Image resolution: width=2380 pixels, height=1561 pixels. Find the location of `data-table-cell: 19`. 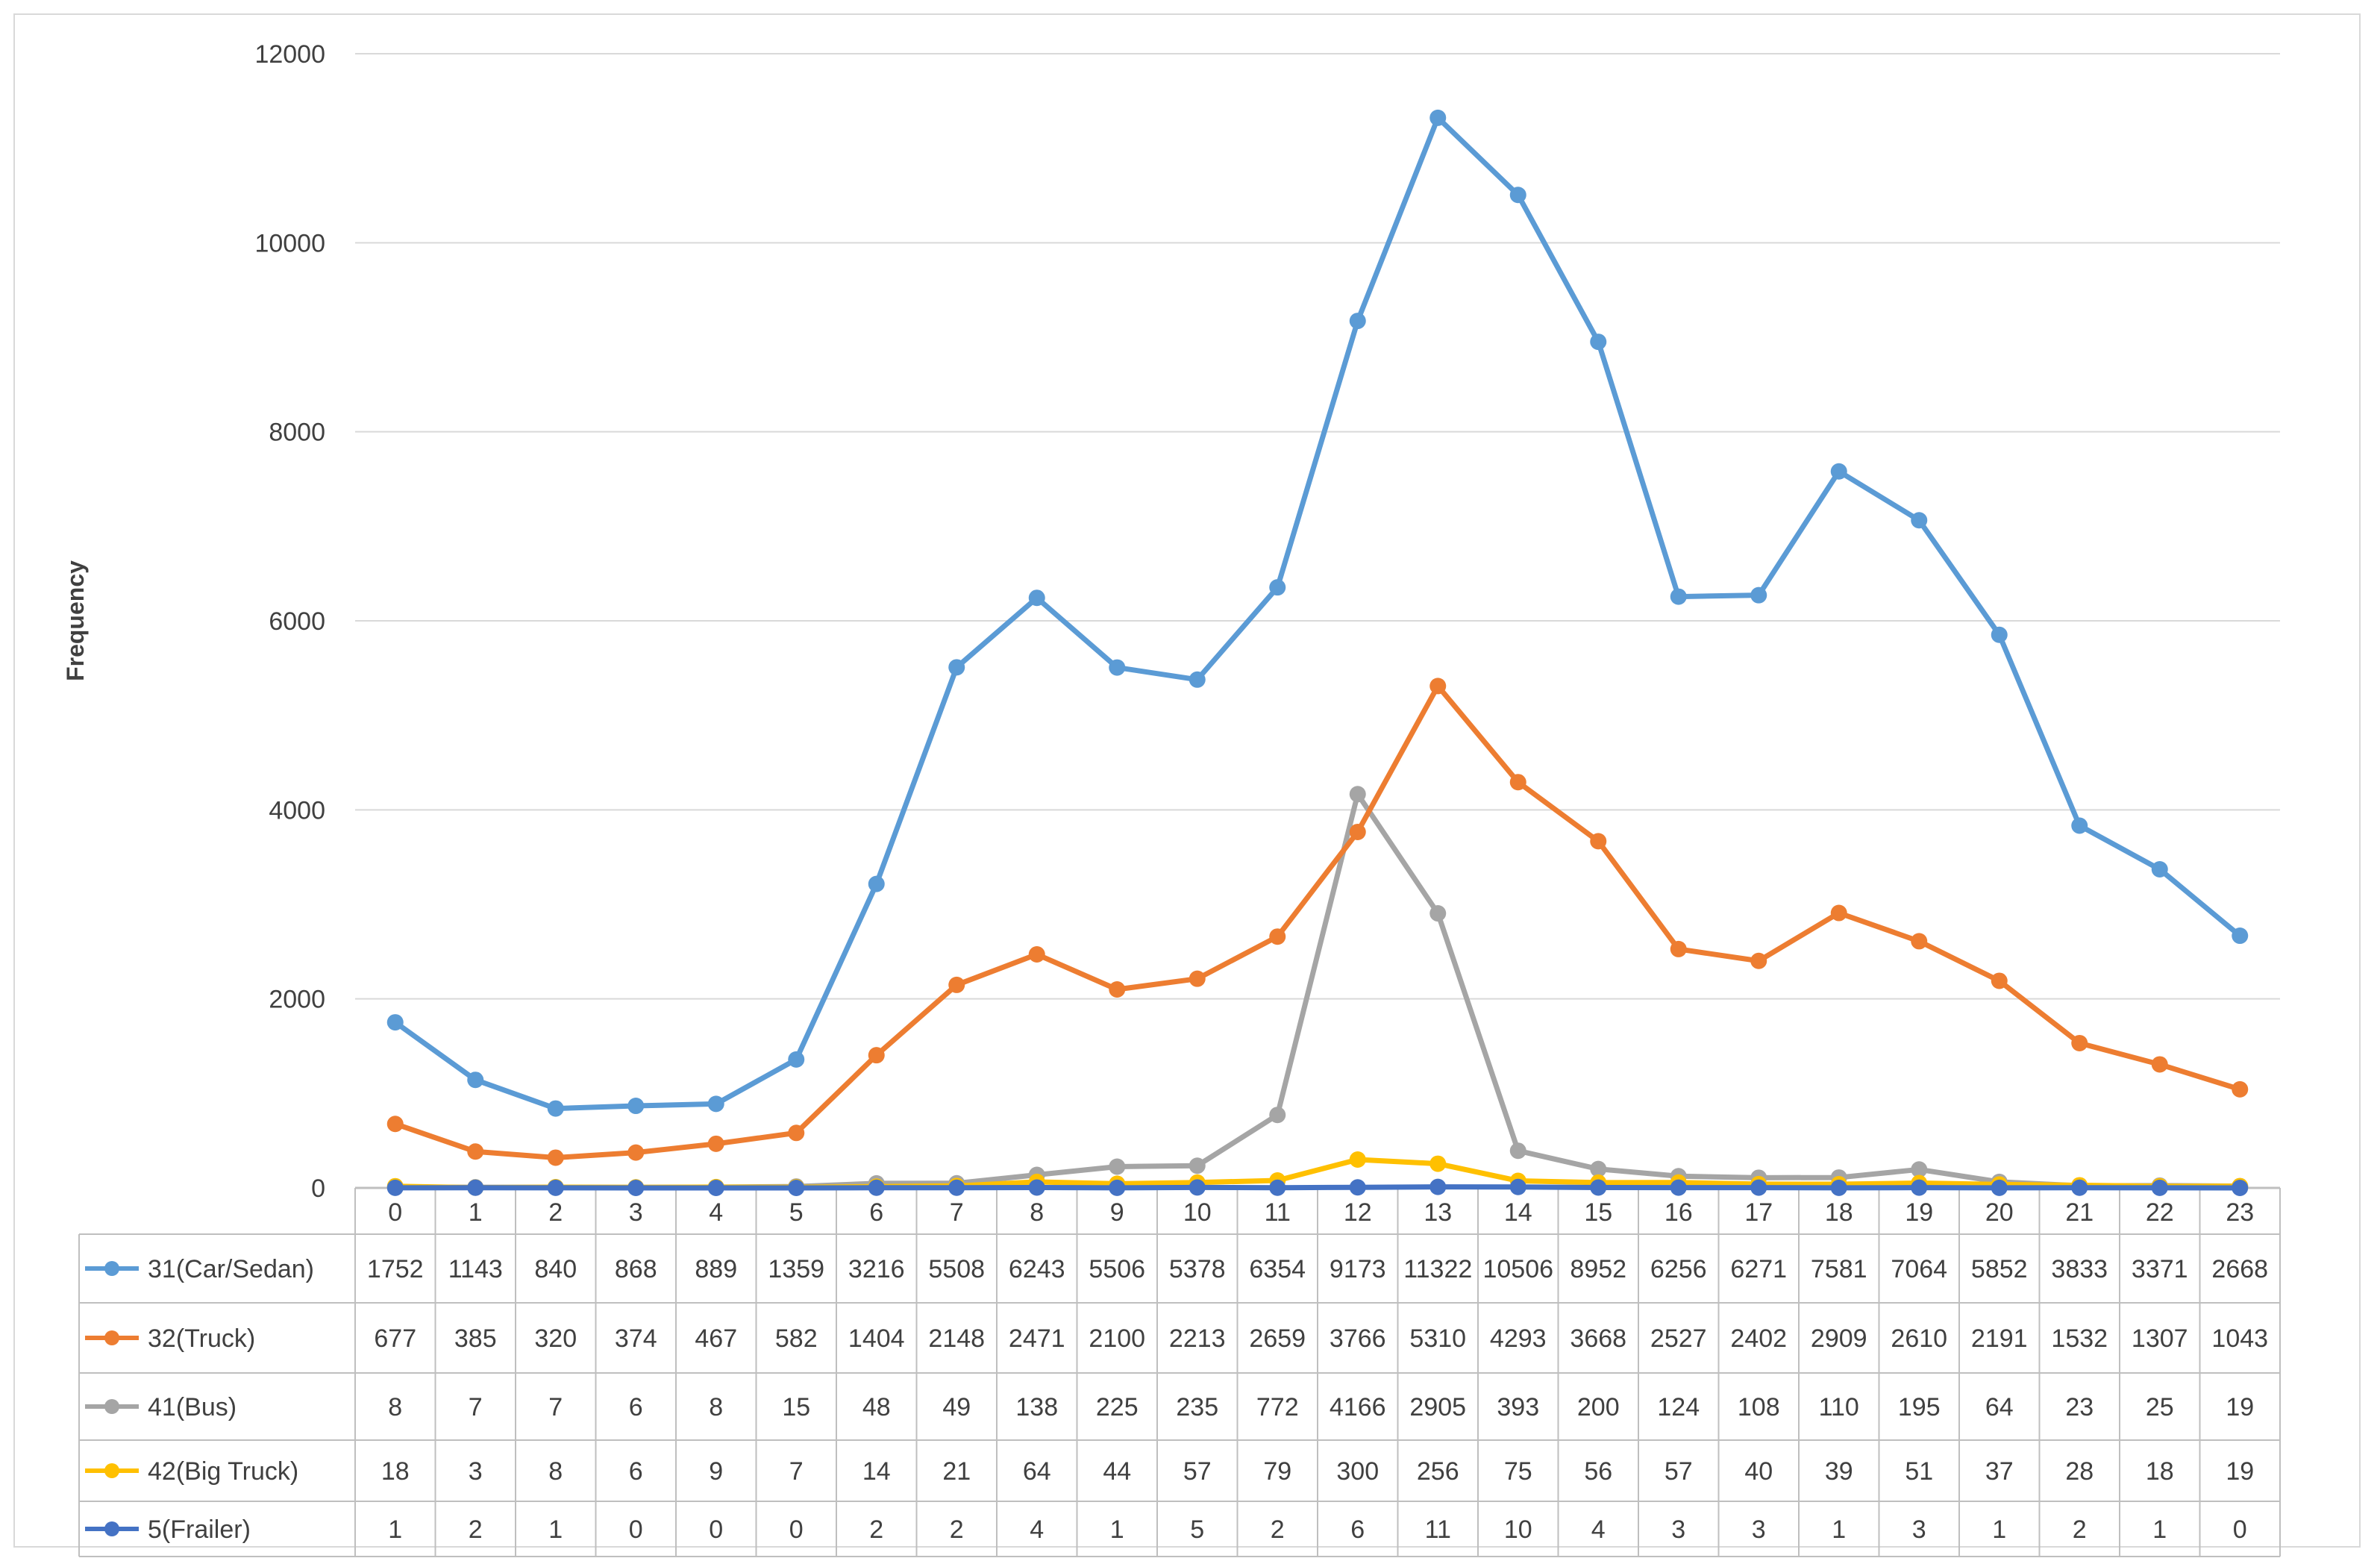

data-table-cell: 19 is located at coordinates (2240, 1407).